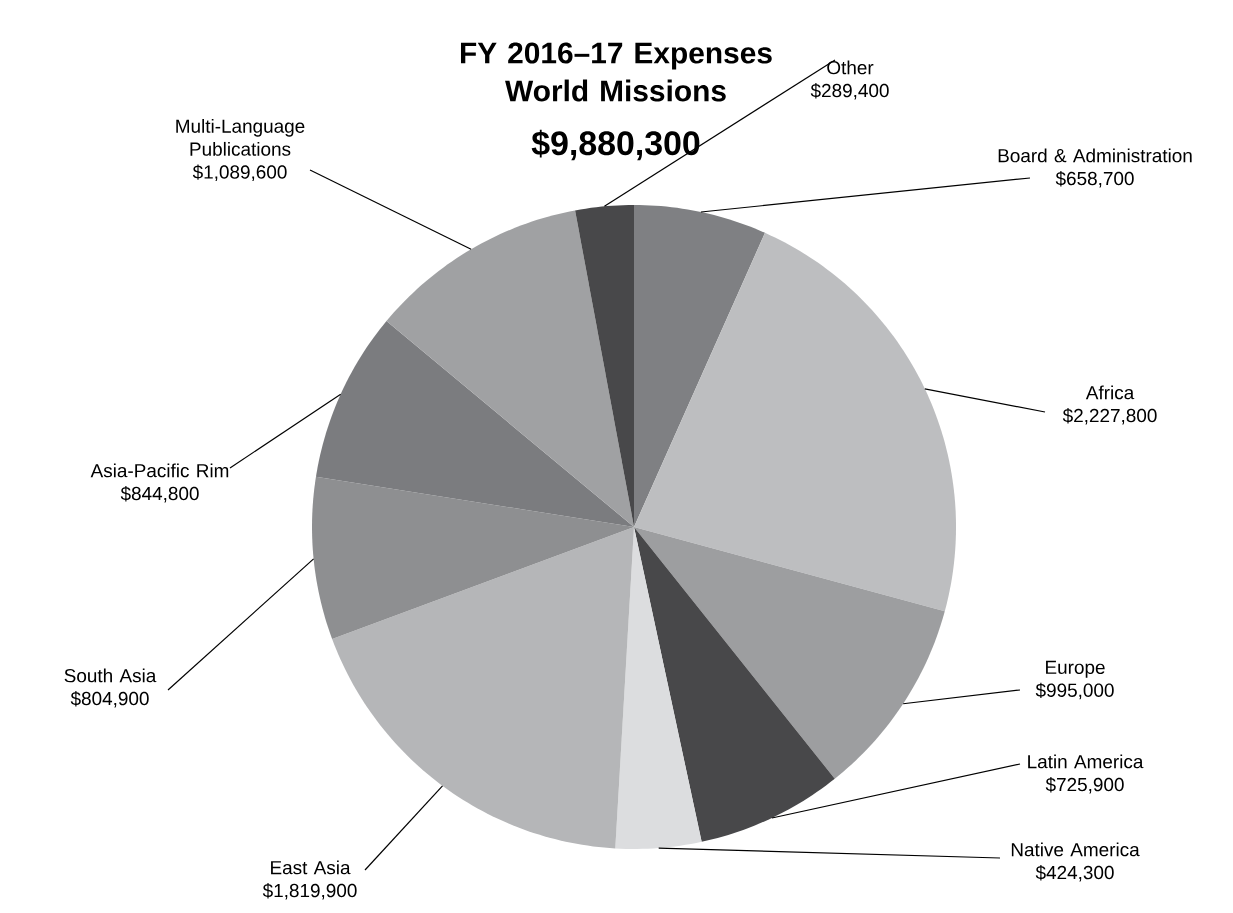 This screenshot has height=913, width=1233. Describe the element at coordinates (1086, 761) in the screenshot. I see `slice-label: Latin America` at that location.